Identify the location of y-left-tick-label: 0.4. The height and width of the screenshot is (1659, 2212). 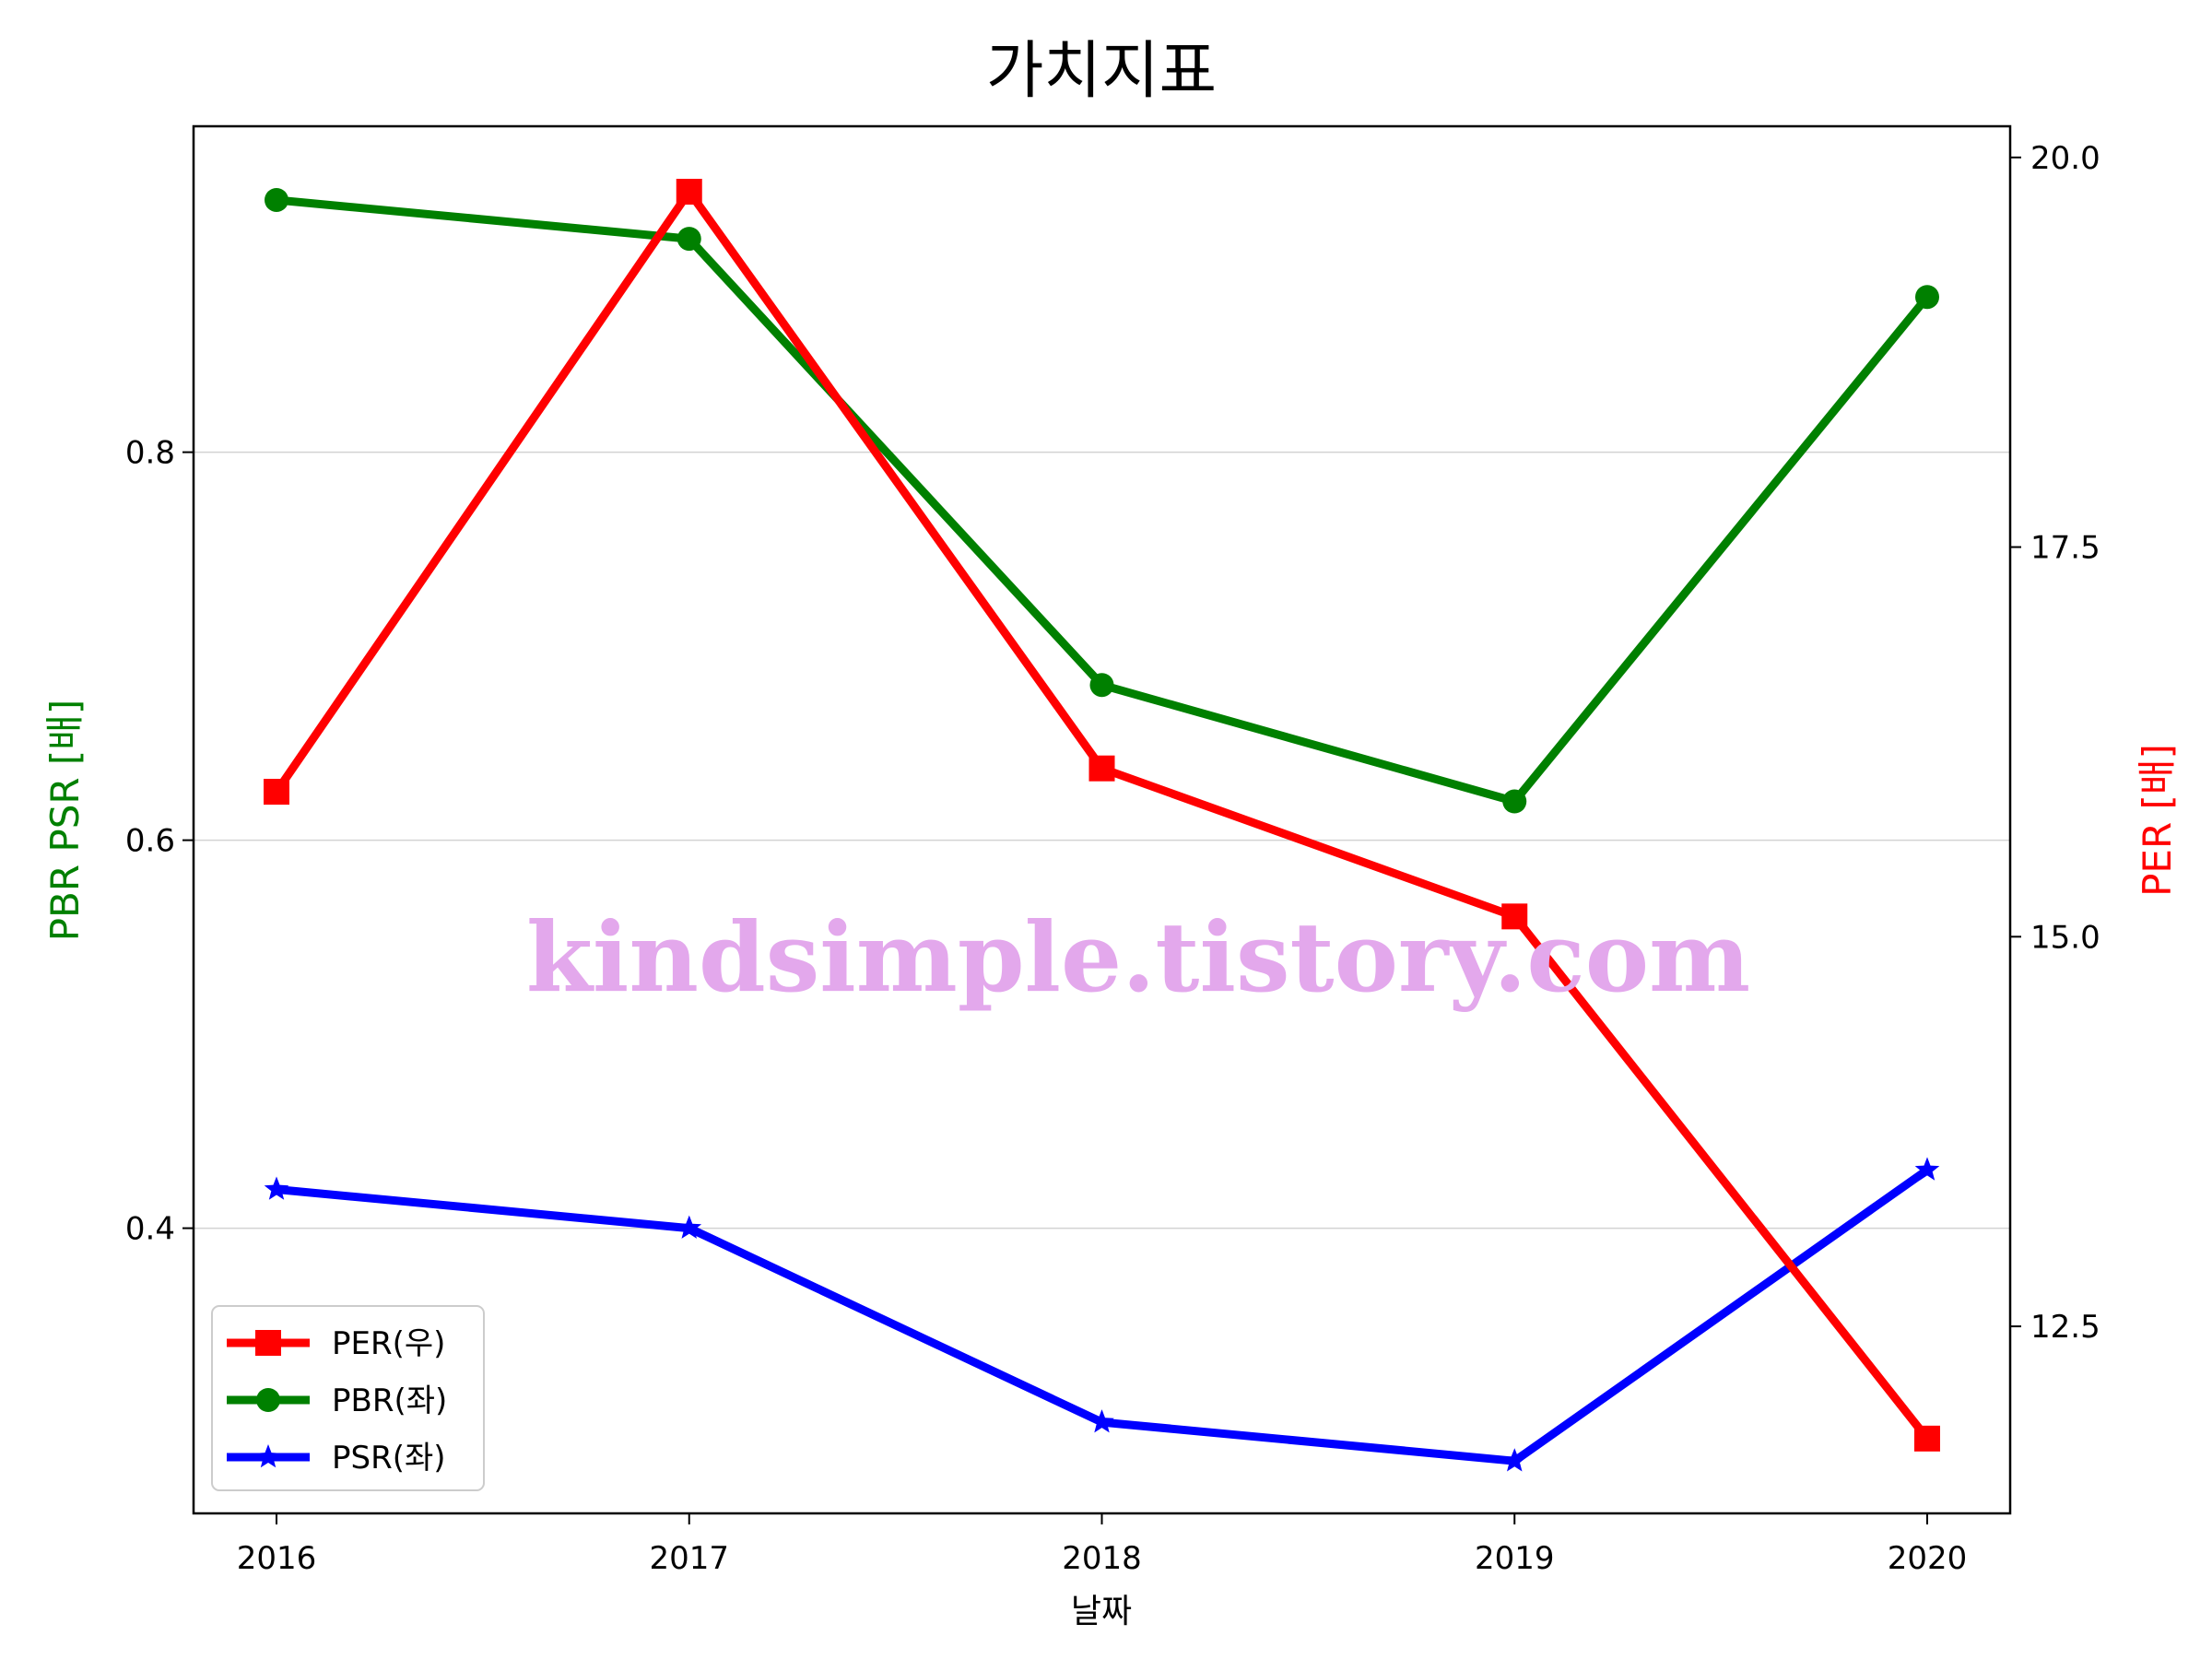
(150, 1229).